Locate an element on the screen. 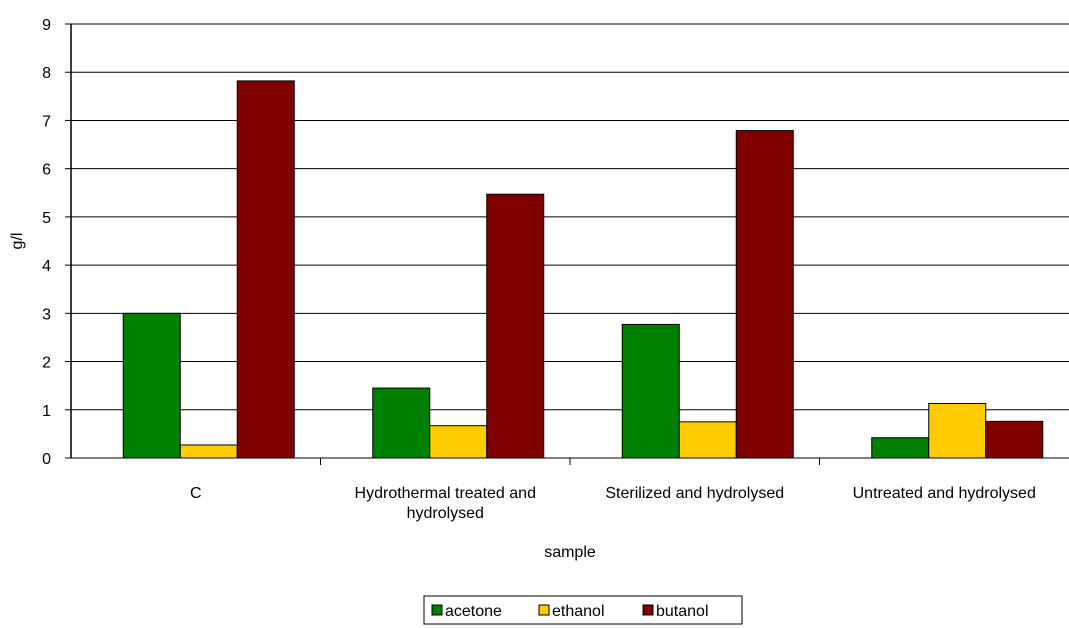  legend-swatch-acetone is located at coordinates (437, 610).